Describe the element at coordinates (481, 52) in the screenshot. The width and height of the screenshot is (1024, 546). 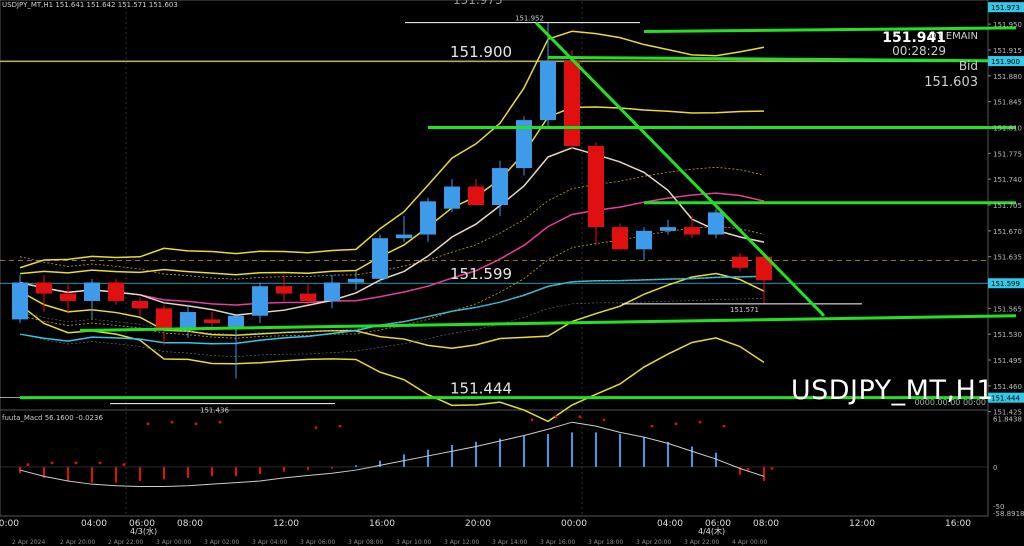
I see `level-label-151900: 151.900` at that location.